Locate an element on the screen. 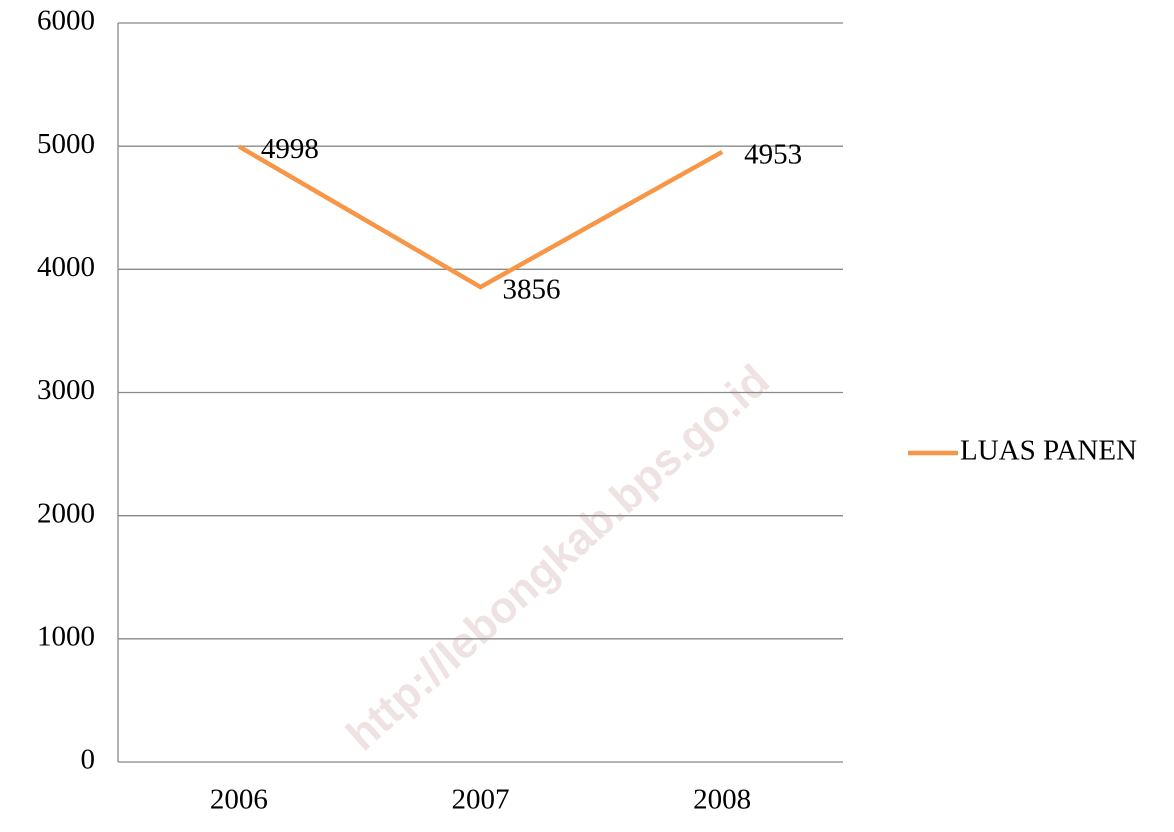 Image resolution: width=1174 pixels, height=832 pixels. x-tick-label: 2006 is located at coordinates (239, 800).